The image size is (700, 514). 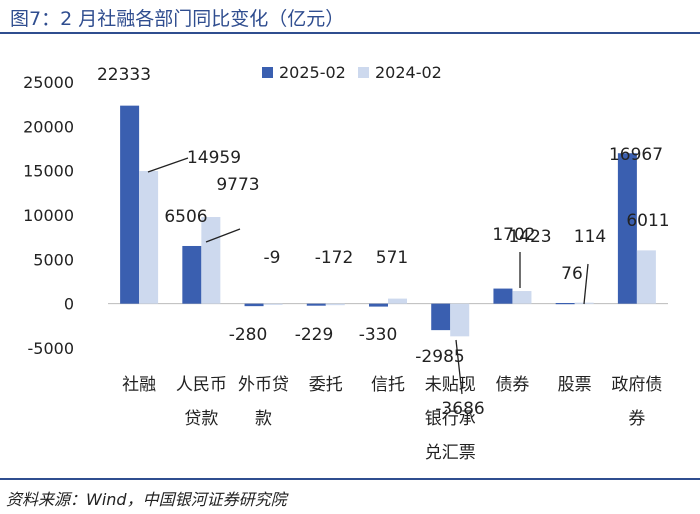 What do you see at coordinates (53, 259) in the screenshot?
I see `y-tick-label: 5000` at bounding box center [53, 259].